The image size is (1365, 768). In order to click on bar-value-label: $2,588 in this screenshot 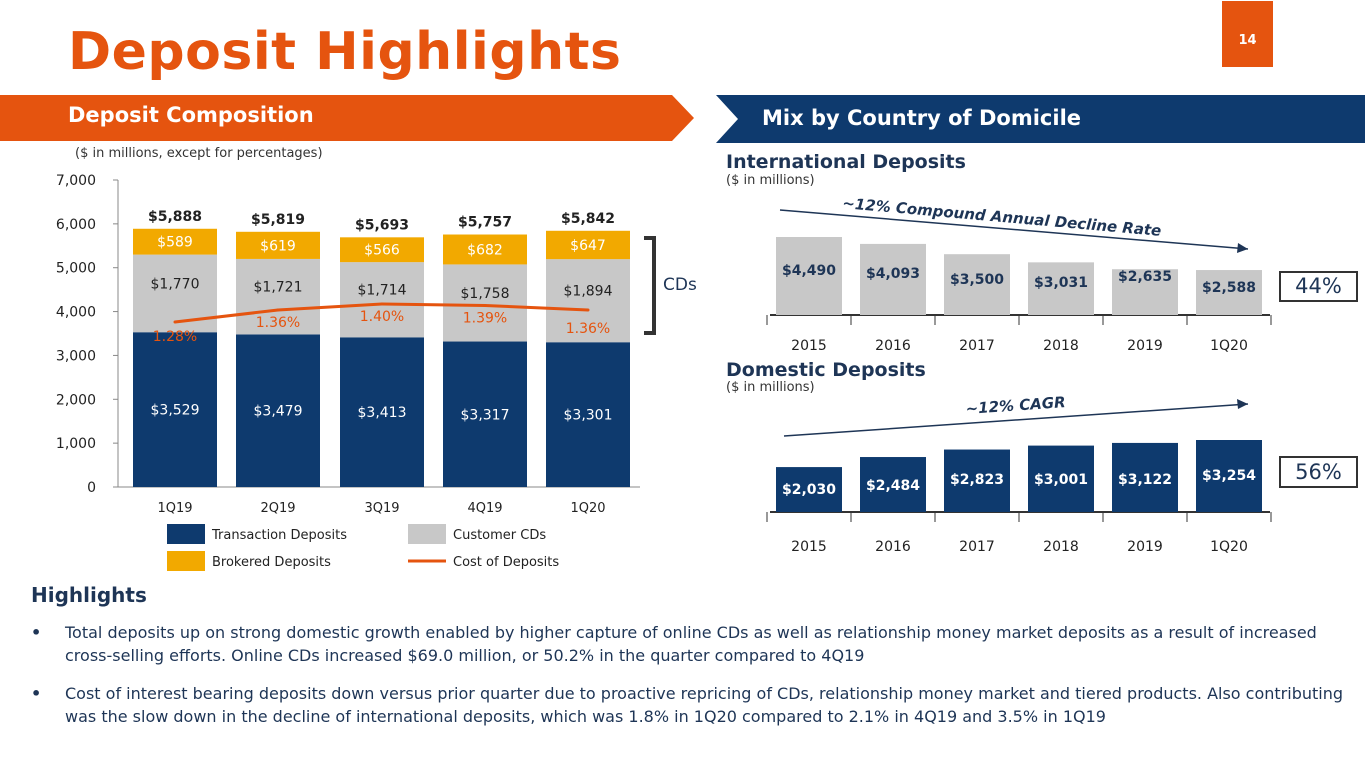, I will do `click(1229, 288)`.